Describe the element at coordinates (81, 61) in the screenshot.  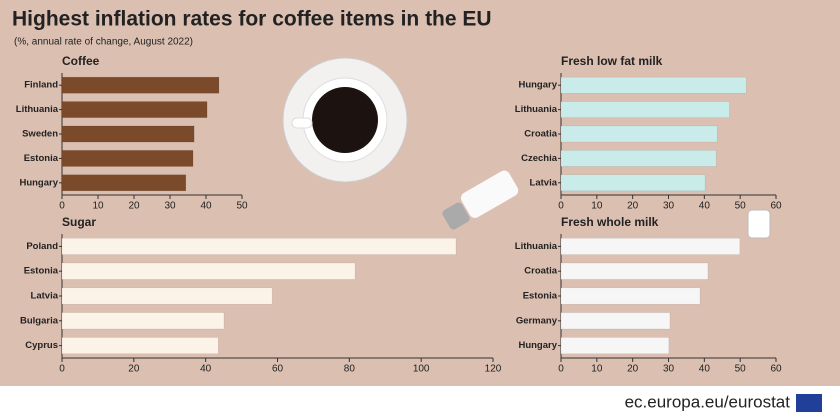
I see `chart-title: Coffee` at that location.